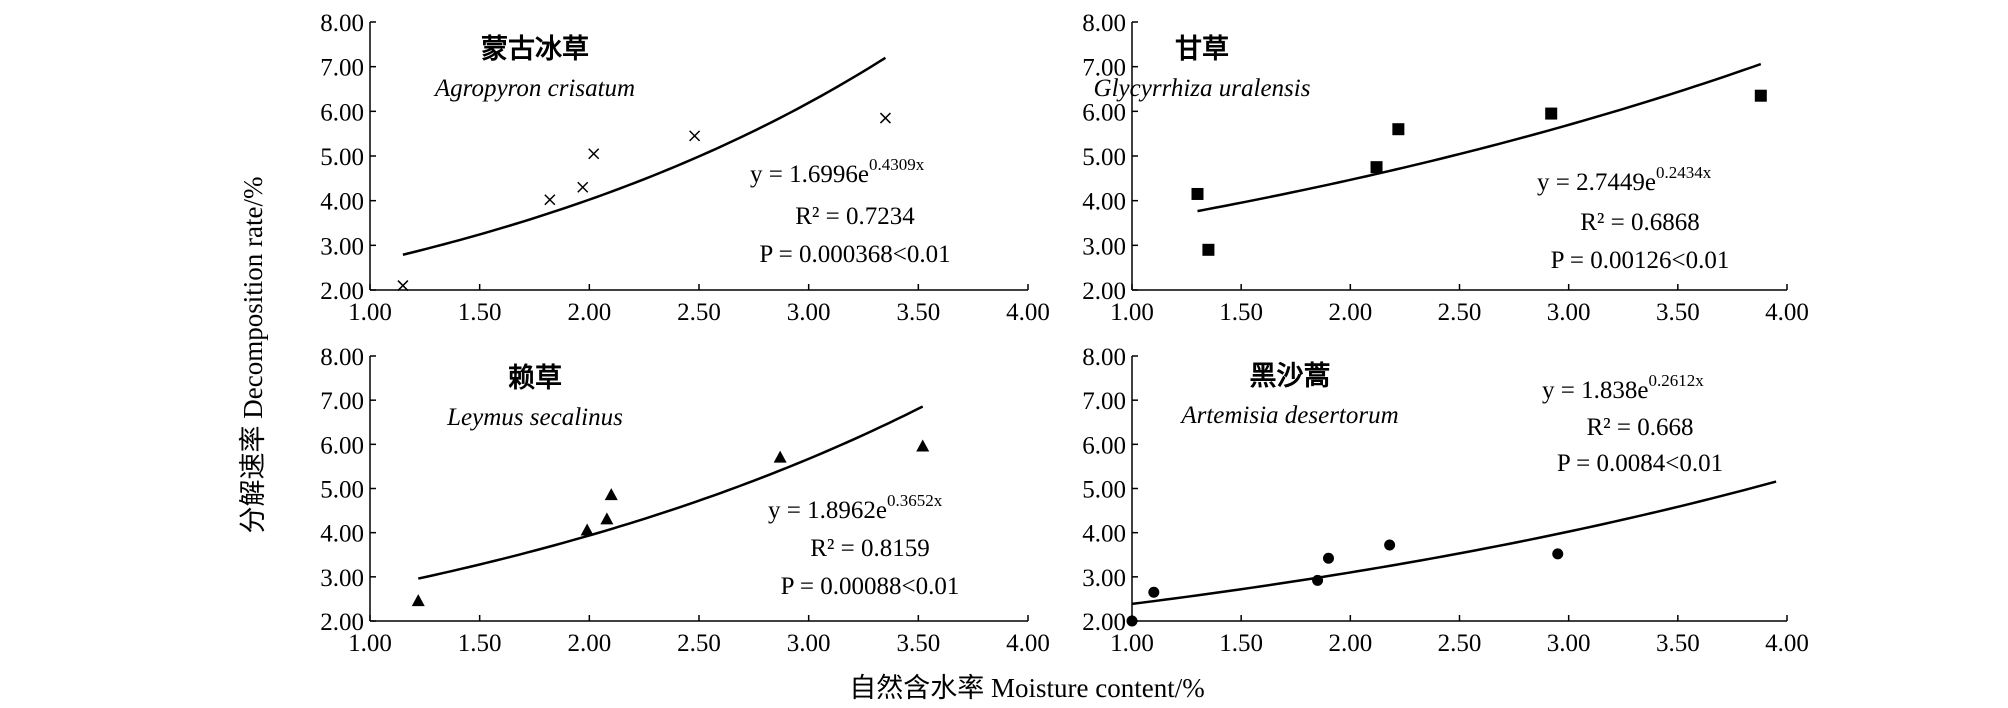  Describe the element at coordinates (534, 417) in the screenshot. I see `panel-title-latin: Leymus secalinus` at that location.